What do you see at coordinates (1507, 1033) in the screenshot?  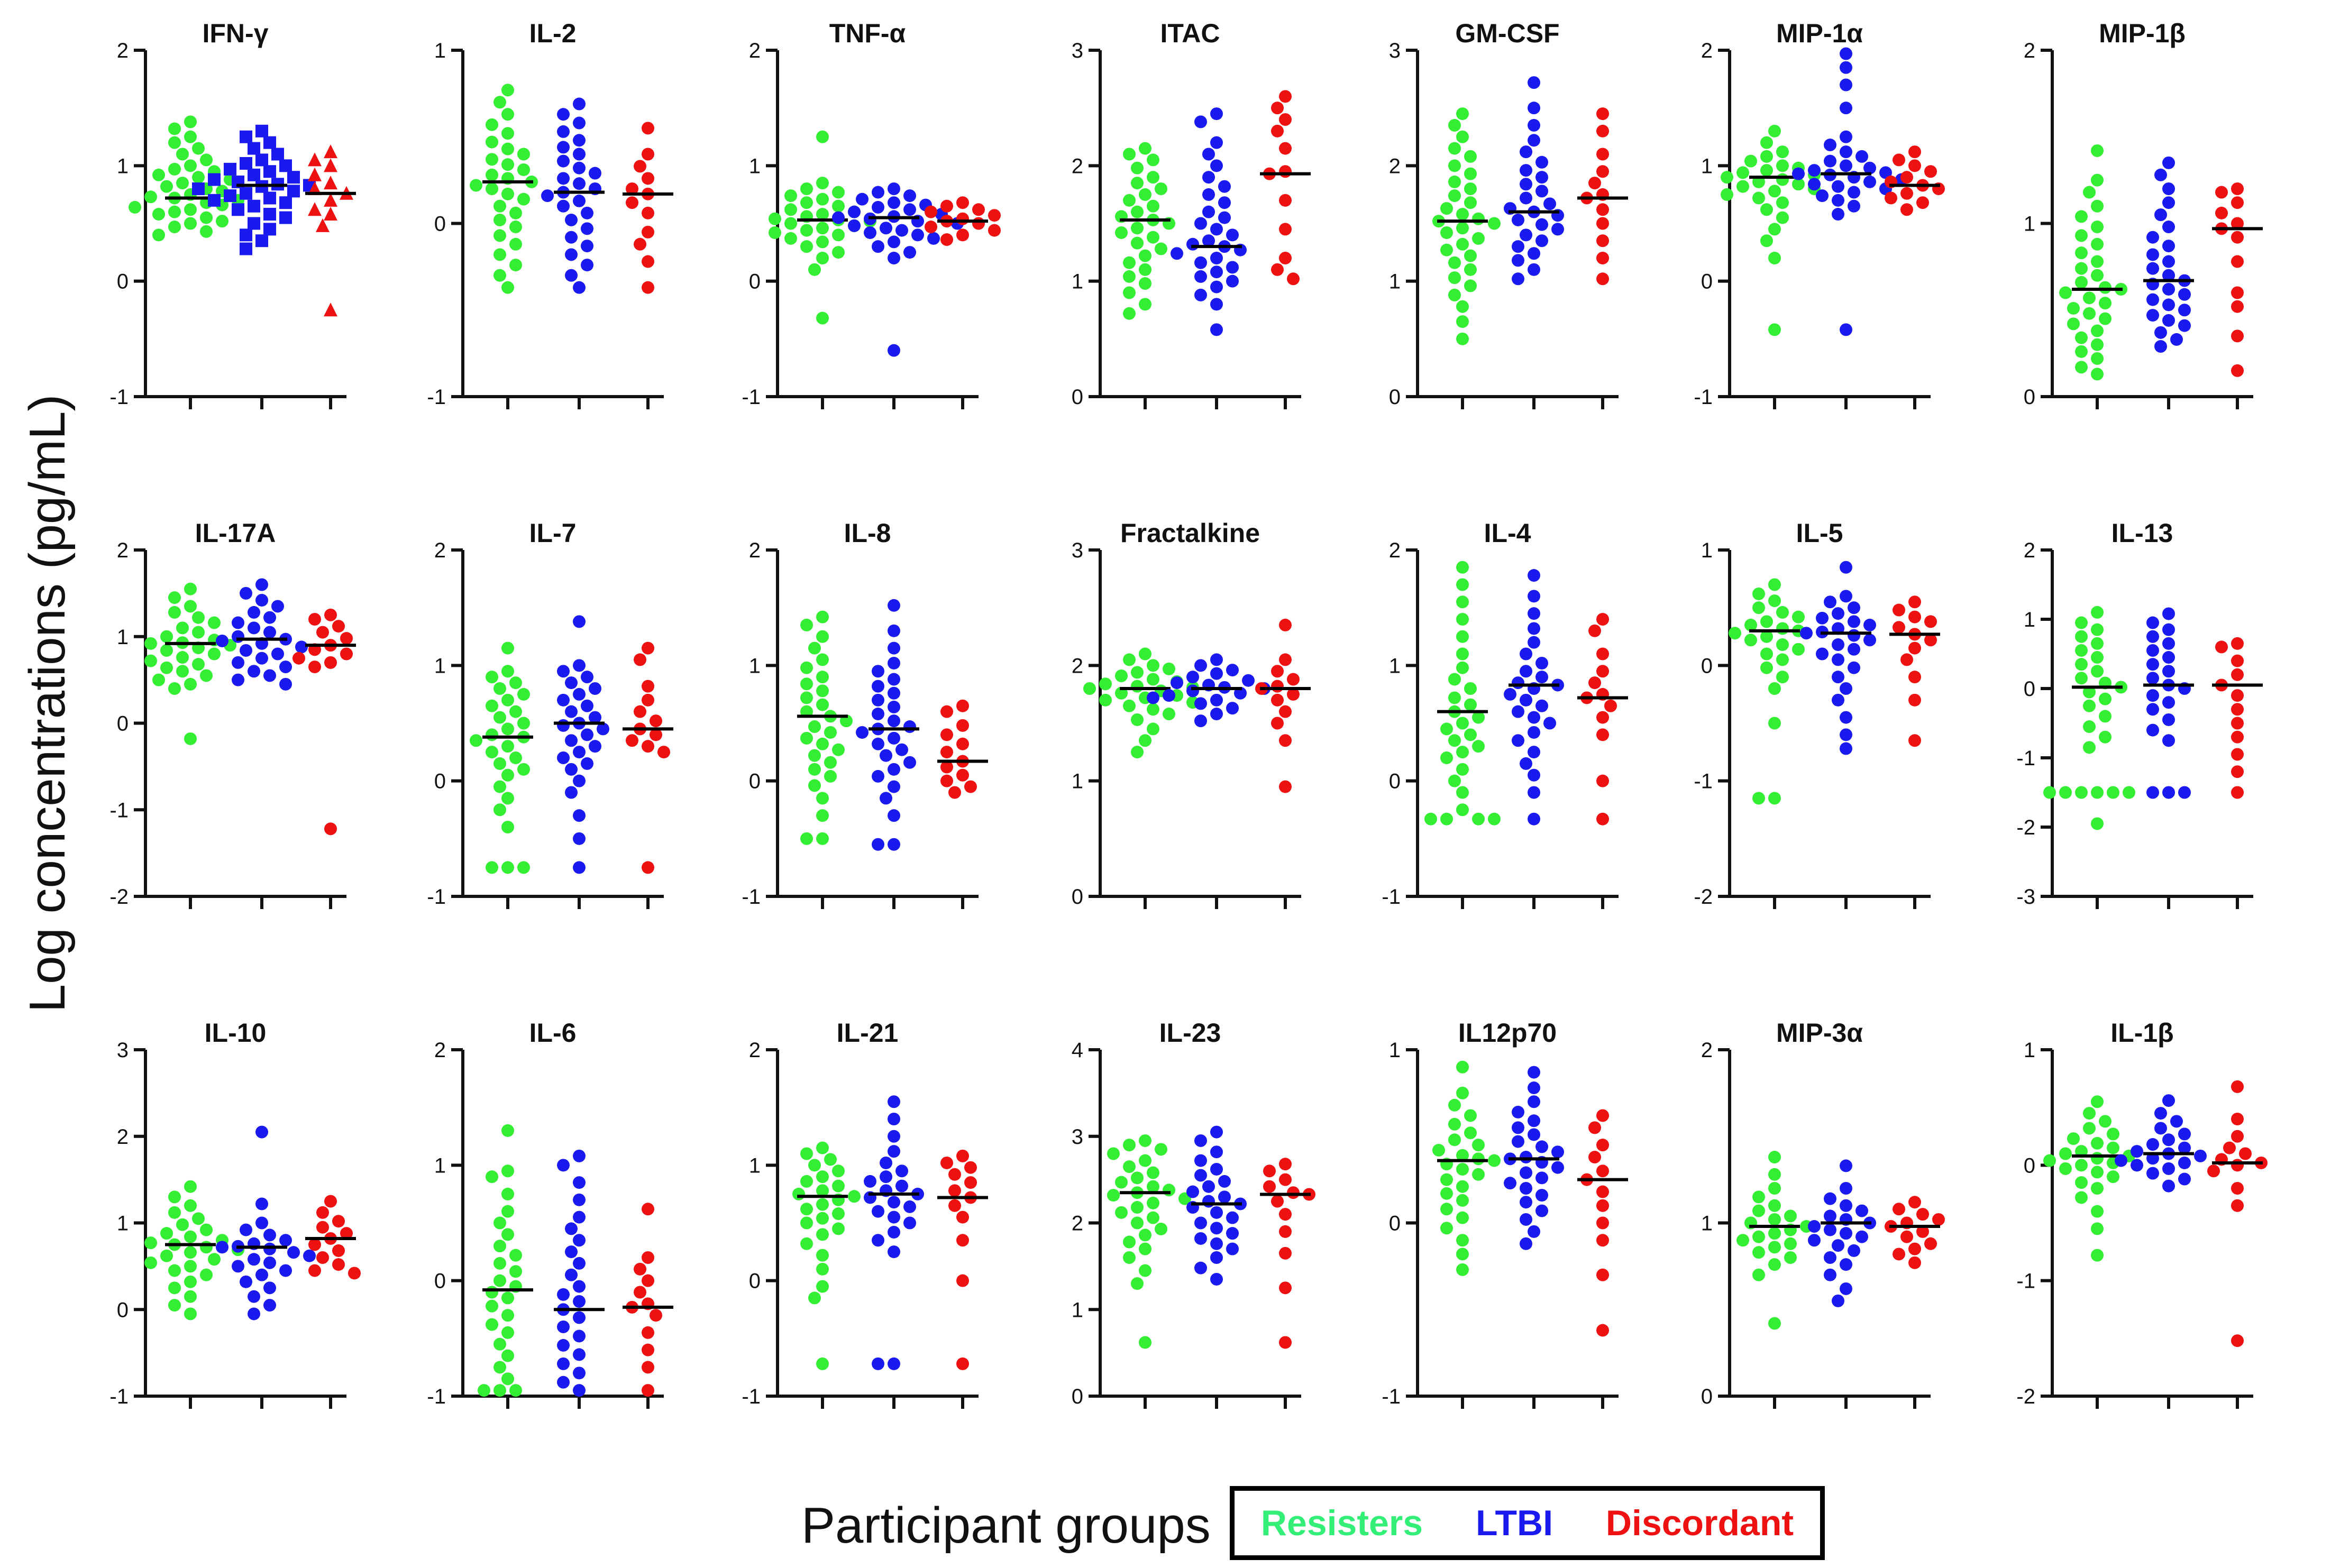 I see `panel-title-il12p70: IL12p70` at bounding box center [1507, 1033].